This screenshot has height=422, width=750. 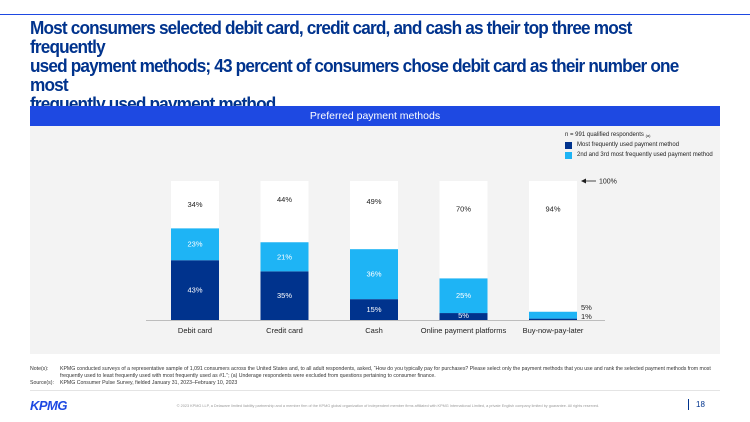 I want to click on legend-sample-text: n = 991 qualified respondents, so click(x=604, y=135).